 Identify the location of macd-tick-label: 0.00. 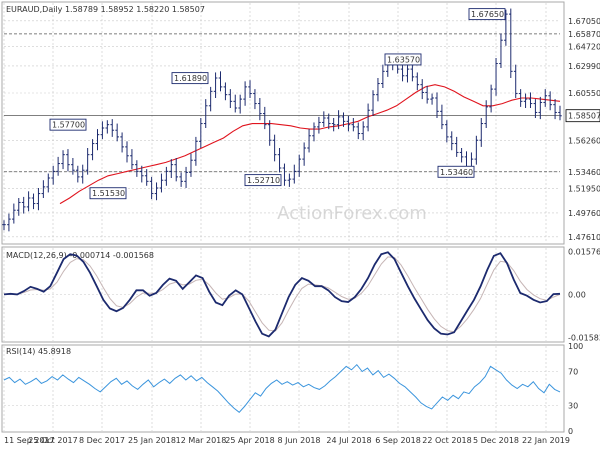
(577, 294).